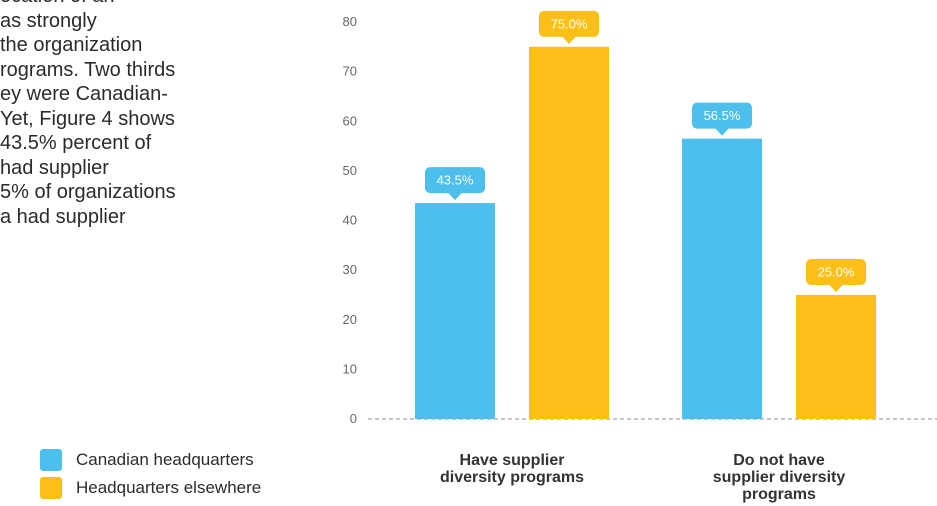  I want to click on body-text-line: 5% of organizations, so click(88, 192).